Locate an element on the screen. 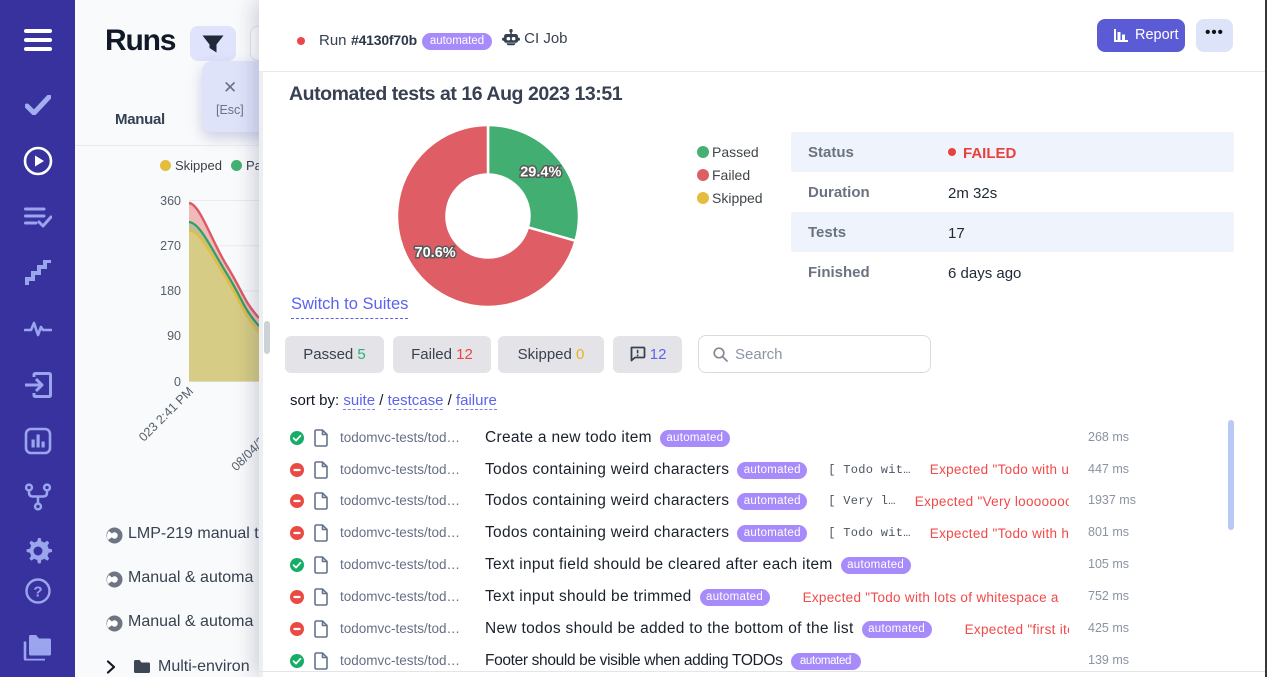 This screenshot has width=1267, height=677. svg-text: 90 is located at coordinates (174, 336).